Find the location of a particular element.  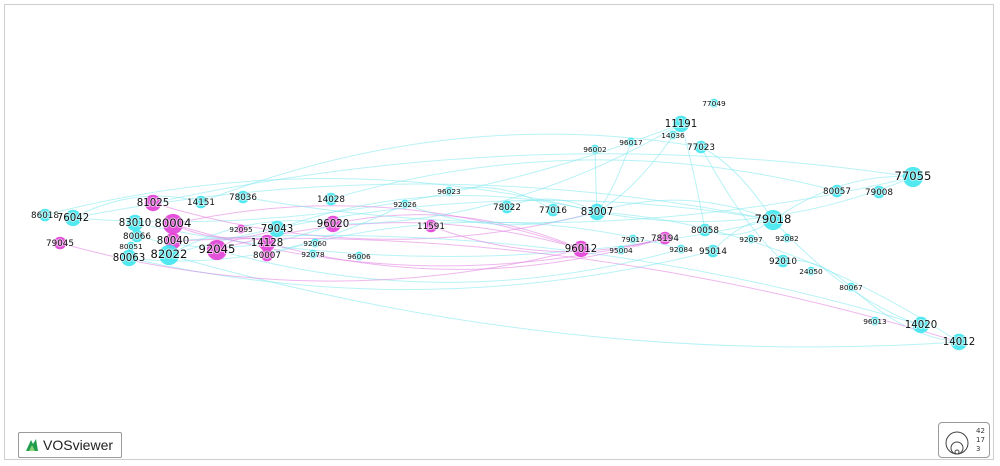

node-label-79018: 79018 is located at coordinates (773, 219).